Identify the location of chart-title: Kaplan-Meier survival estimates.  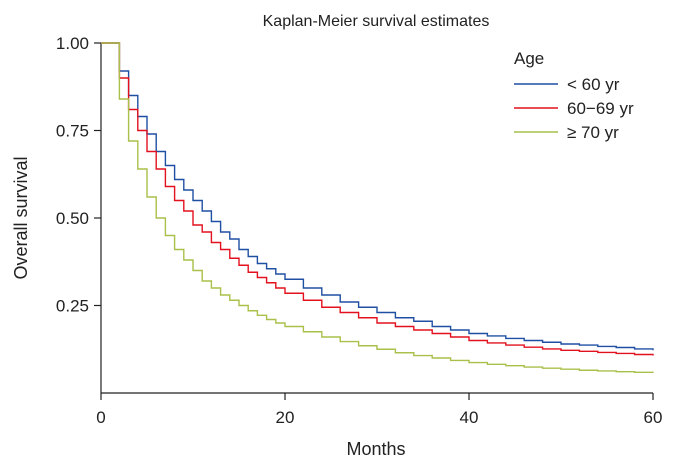
(376, 21).